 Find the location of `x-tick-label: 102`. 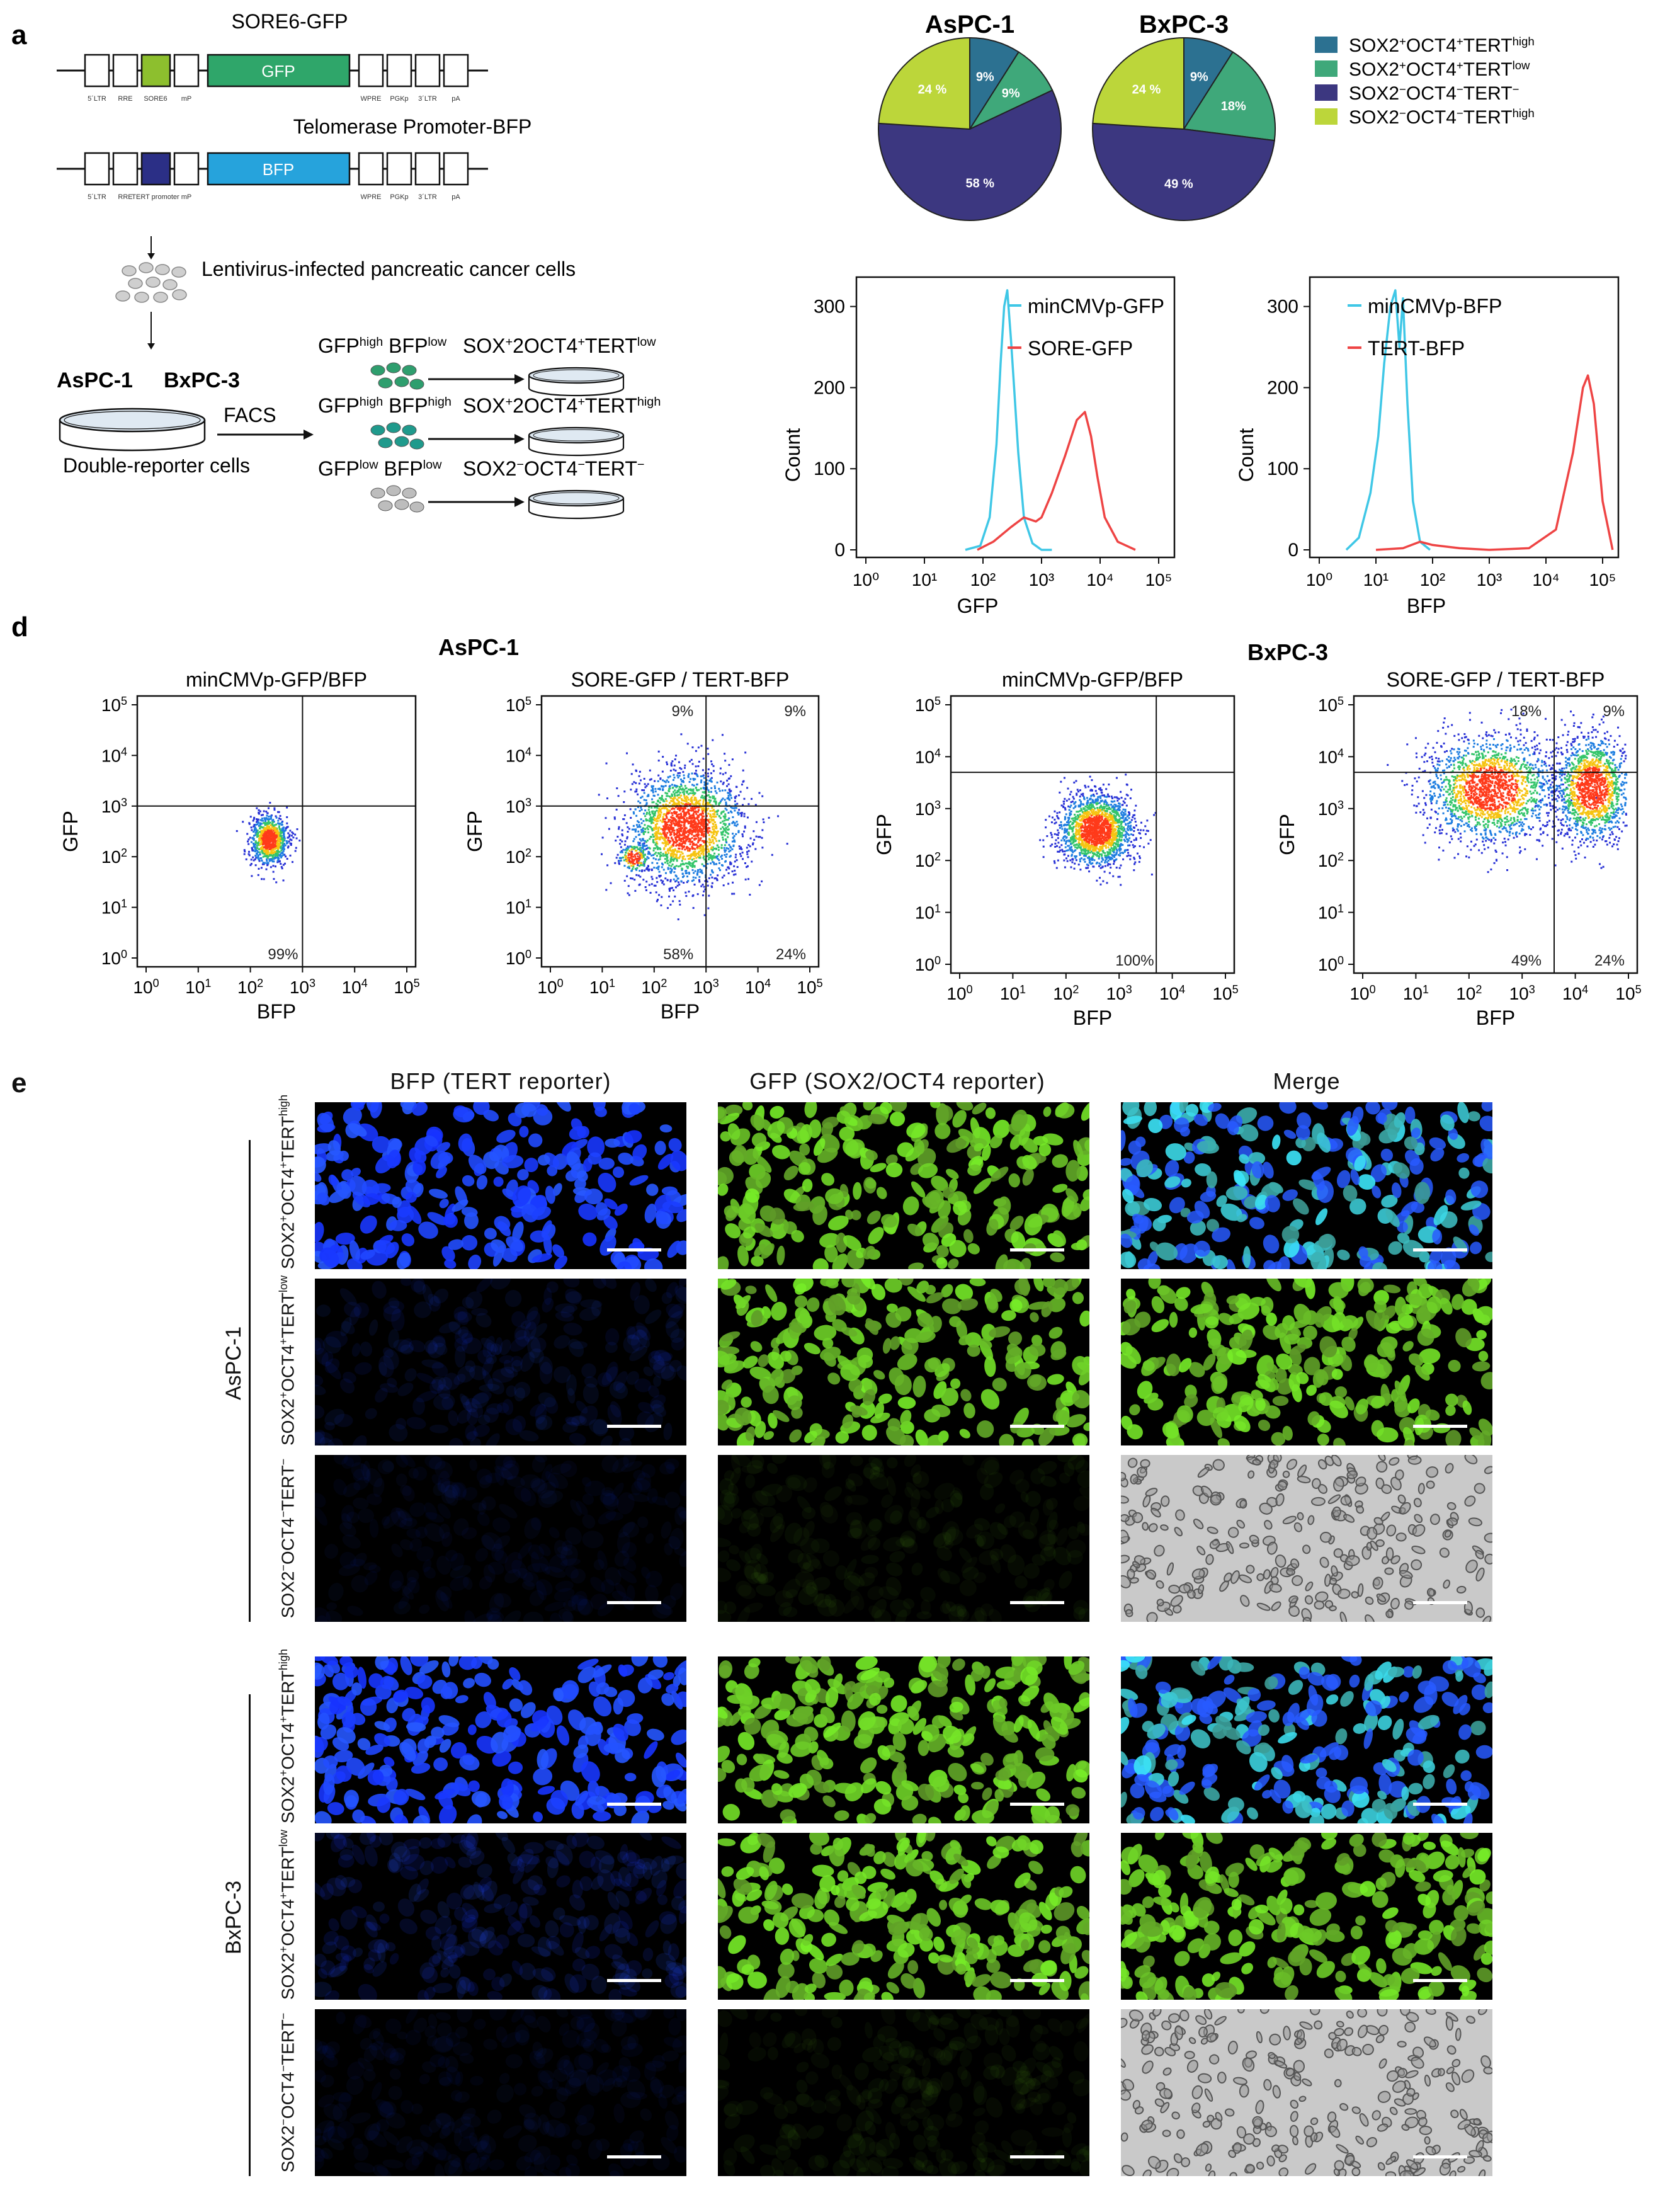

x-tick-label: 102 is located at coordinates (654, 987).